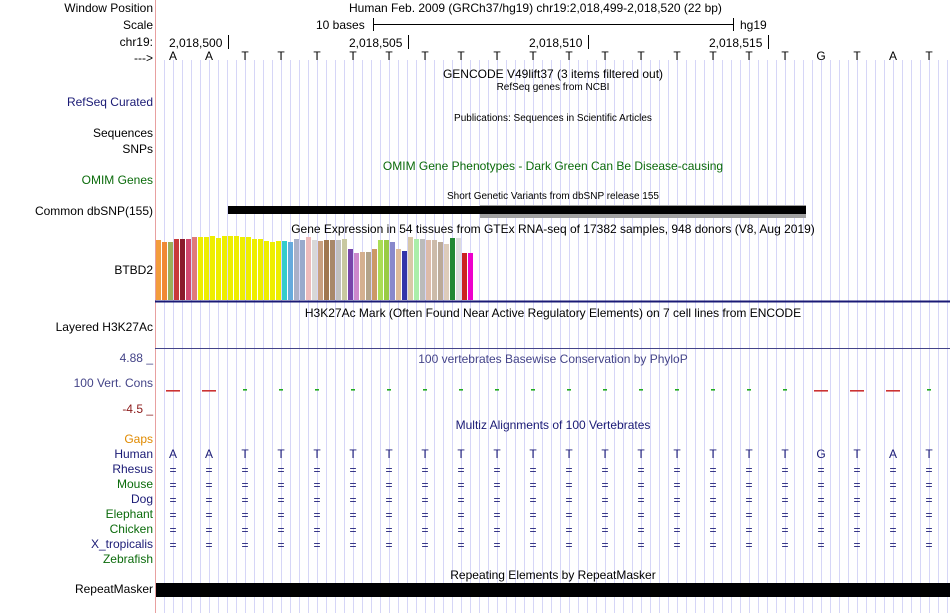 Image resolution: width=950 pixels, height=613 pixels. Describe the element at coordinates (138, 439) in the screenshot. I see `gaps-label: Gaps` at that location.